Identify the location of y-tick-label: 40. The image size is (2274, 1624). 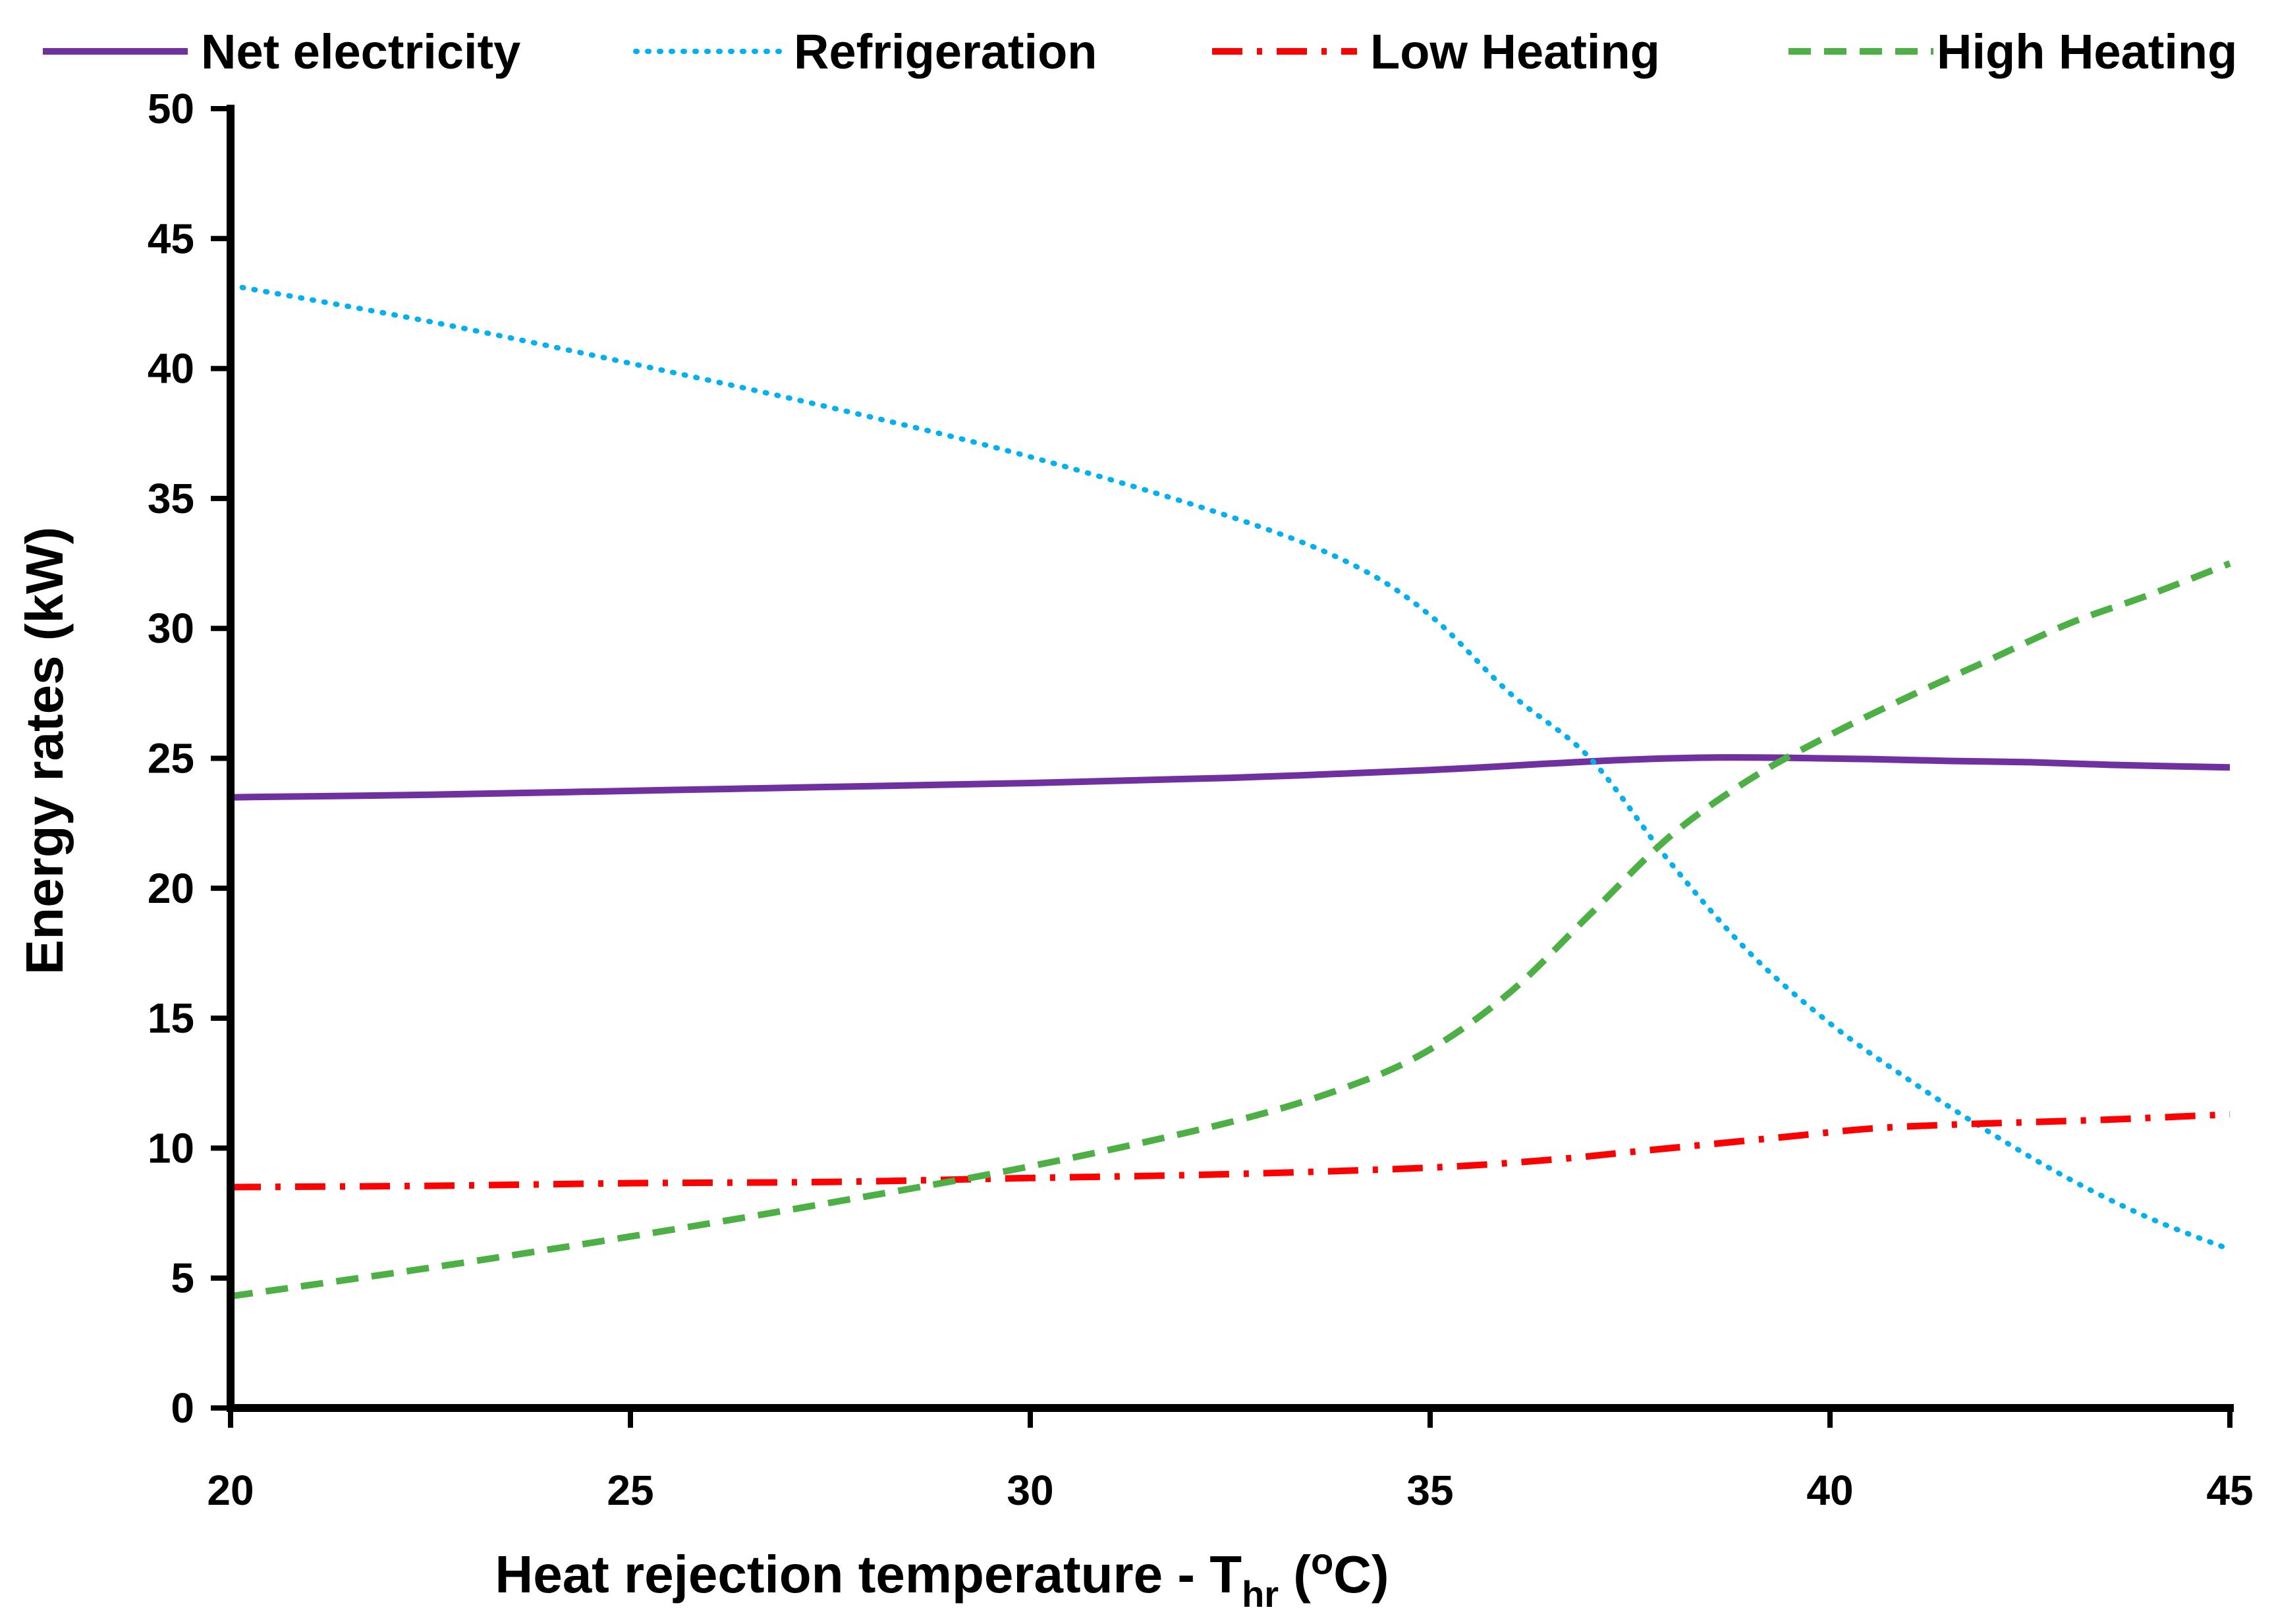
(171, 369).